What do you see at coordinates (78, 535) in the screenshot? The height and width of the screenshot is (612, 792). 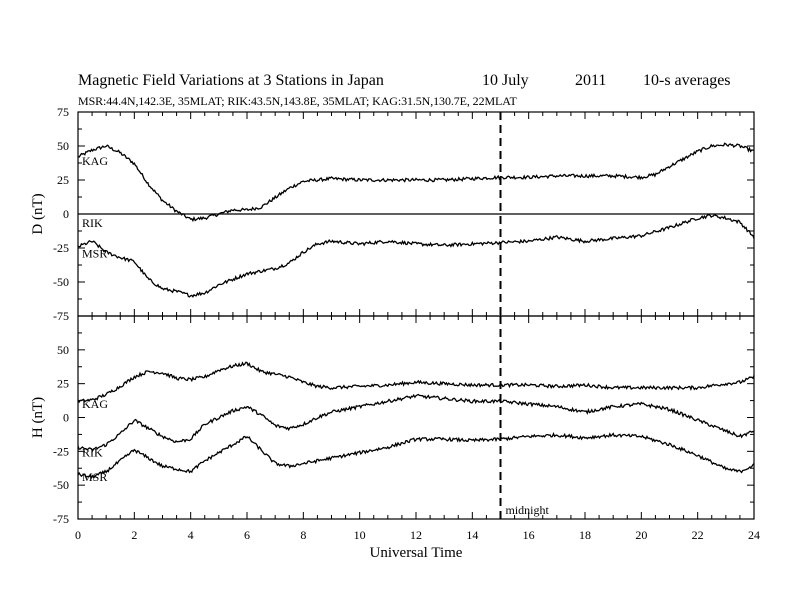 I see `x-tick-label: 0` at bounding box center [78, 535].